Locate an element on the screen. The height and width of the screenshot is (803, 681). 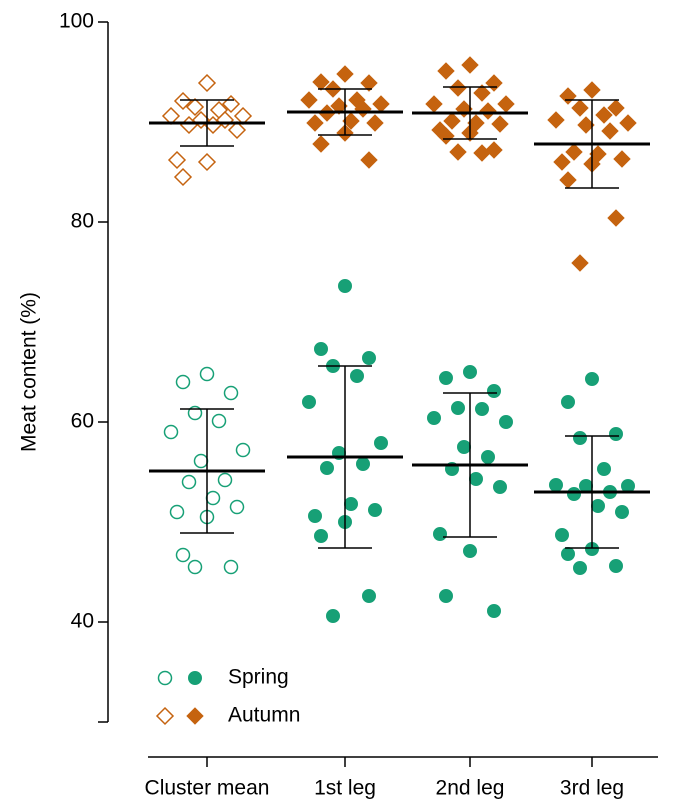
y-tick-label: 80 is located at coordinates (82, 221).